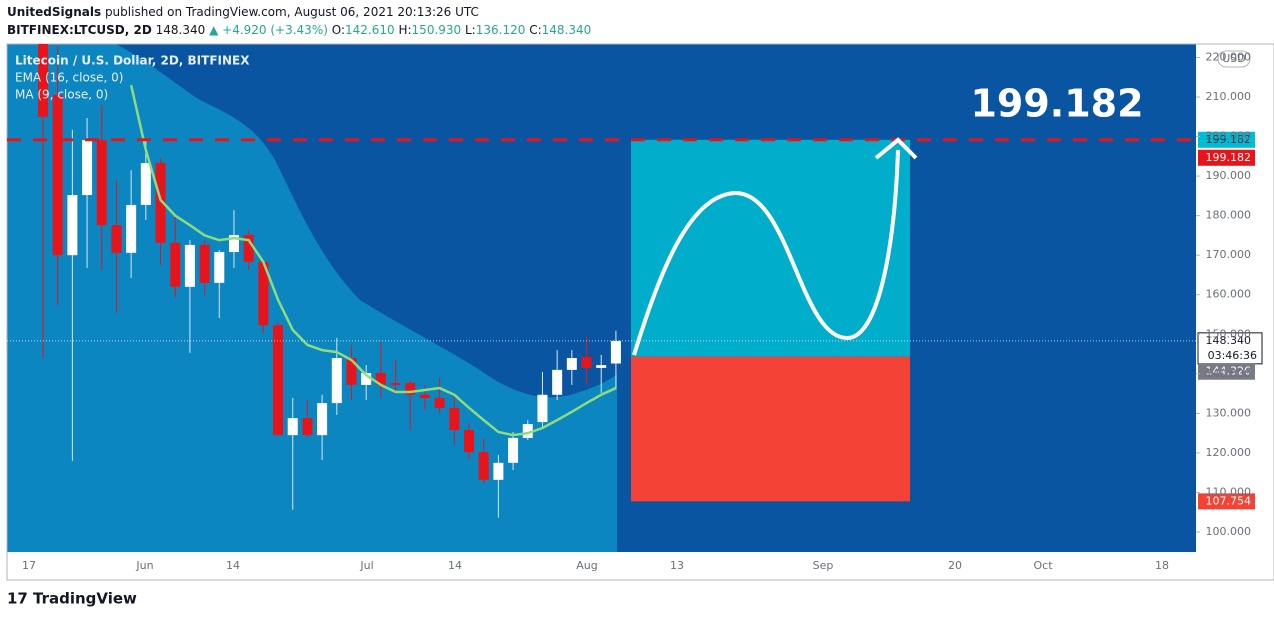  What do you see at coordinates (29, 565) in the screenshot?
I see `x-tick-label: 17` at bounding box center [29, 565].